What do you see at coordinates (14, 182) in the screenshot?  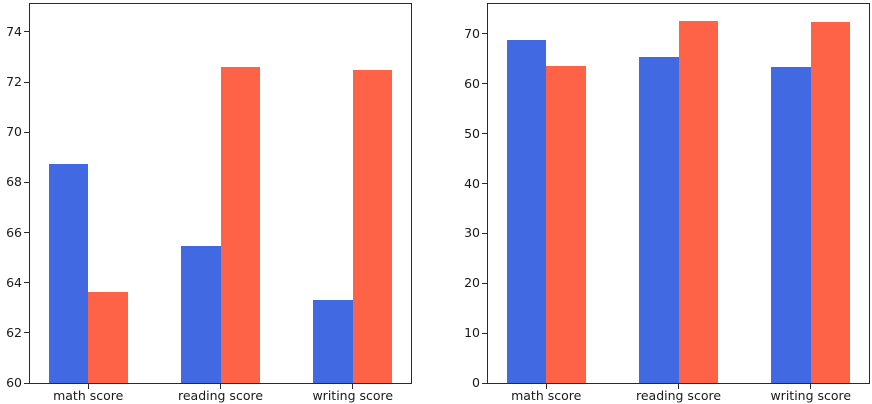 I see `y-tick-label: 68` at bounding box center [14, 182].